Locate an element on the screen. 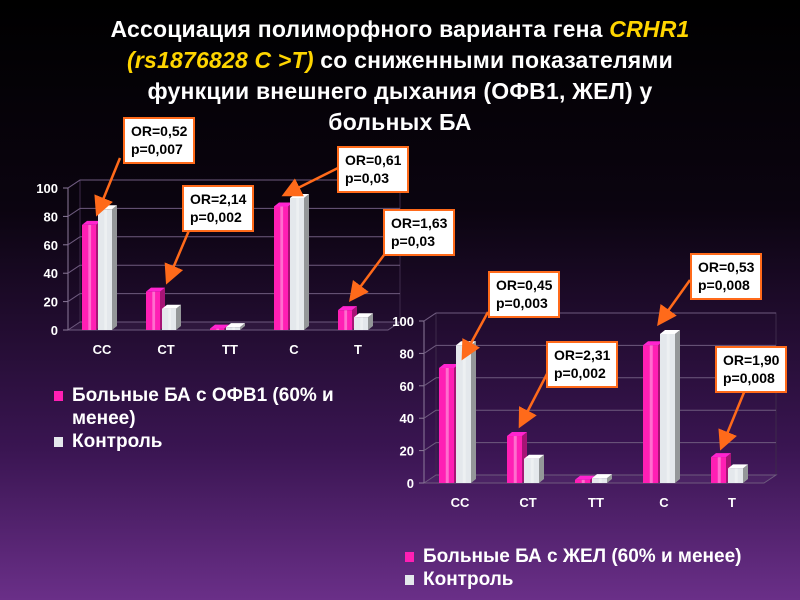 The width and height of the screenshot is (800, 600). callout-c2-t: OR=1,90 p=0,008 is located at coordinates (751, 369).